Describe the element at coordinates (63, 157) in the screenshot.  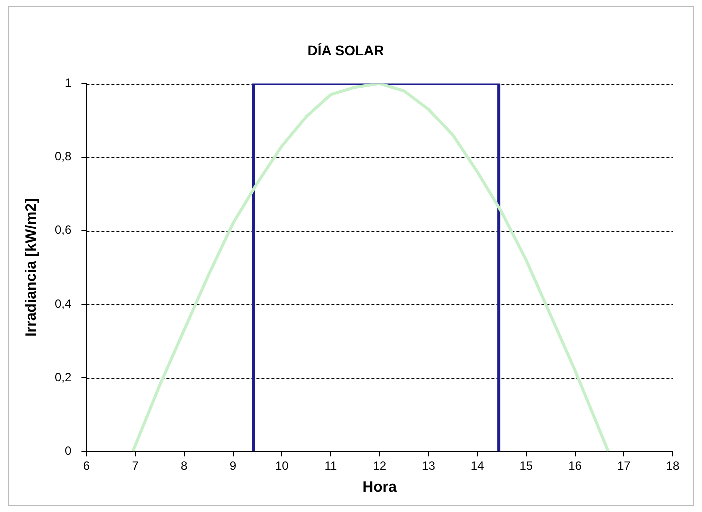
I see `y-tick-label: 0,8` at that location.